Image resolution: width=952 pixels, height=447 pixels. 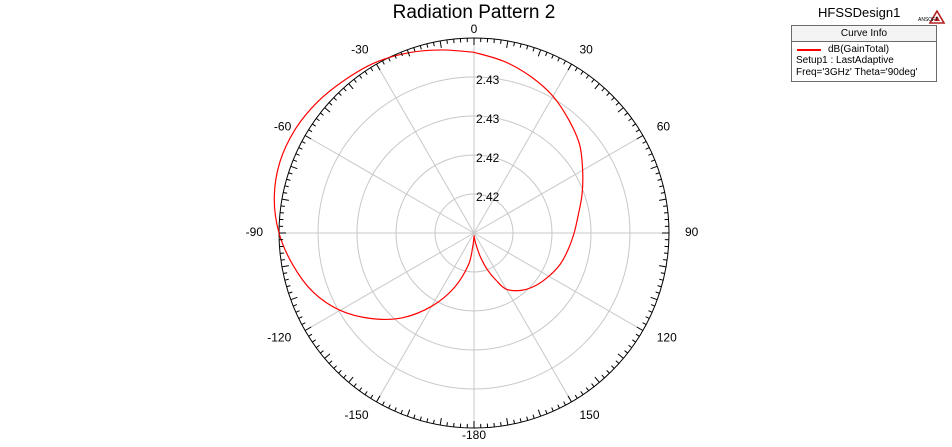 What do you see at coordinates (937, 17) in the screenshot?
I see `ansoft-logo-icon` at bounding box center [937, 17].